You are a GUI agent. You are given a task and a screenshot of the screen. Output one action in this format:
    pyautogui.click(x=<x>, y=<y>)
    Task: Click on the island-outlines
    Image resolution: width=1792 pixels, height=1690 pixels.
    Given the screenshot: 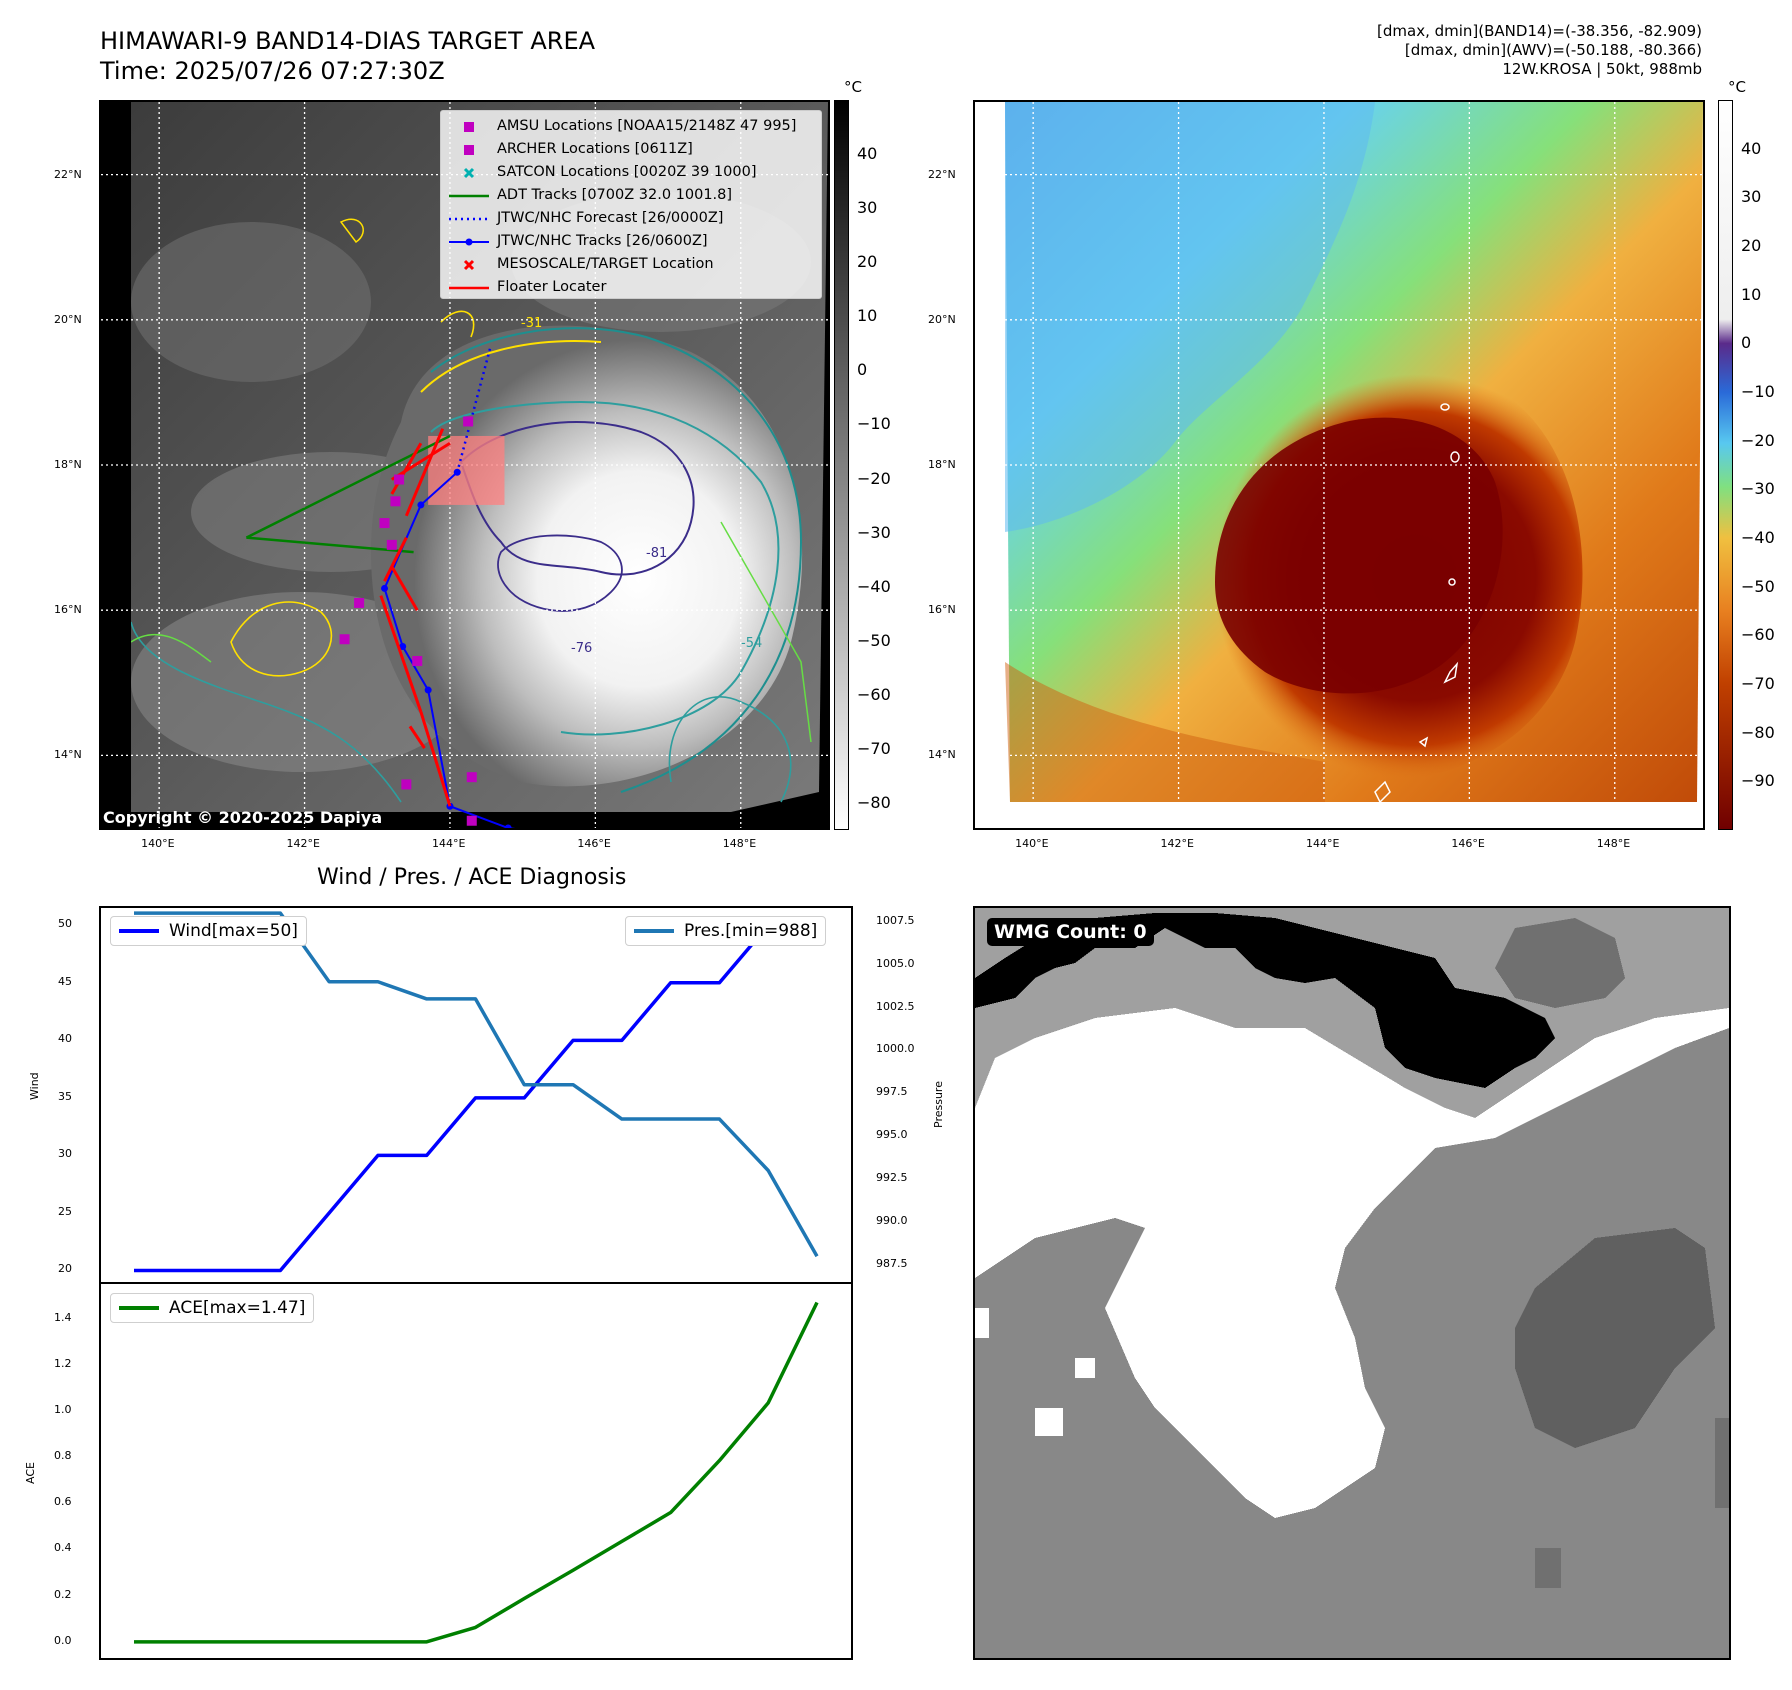 What is the action you would take?
    pyautogui.click(x=1417, y=603)
    